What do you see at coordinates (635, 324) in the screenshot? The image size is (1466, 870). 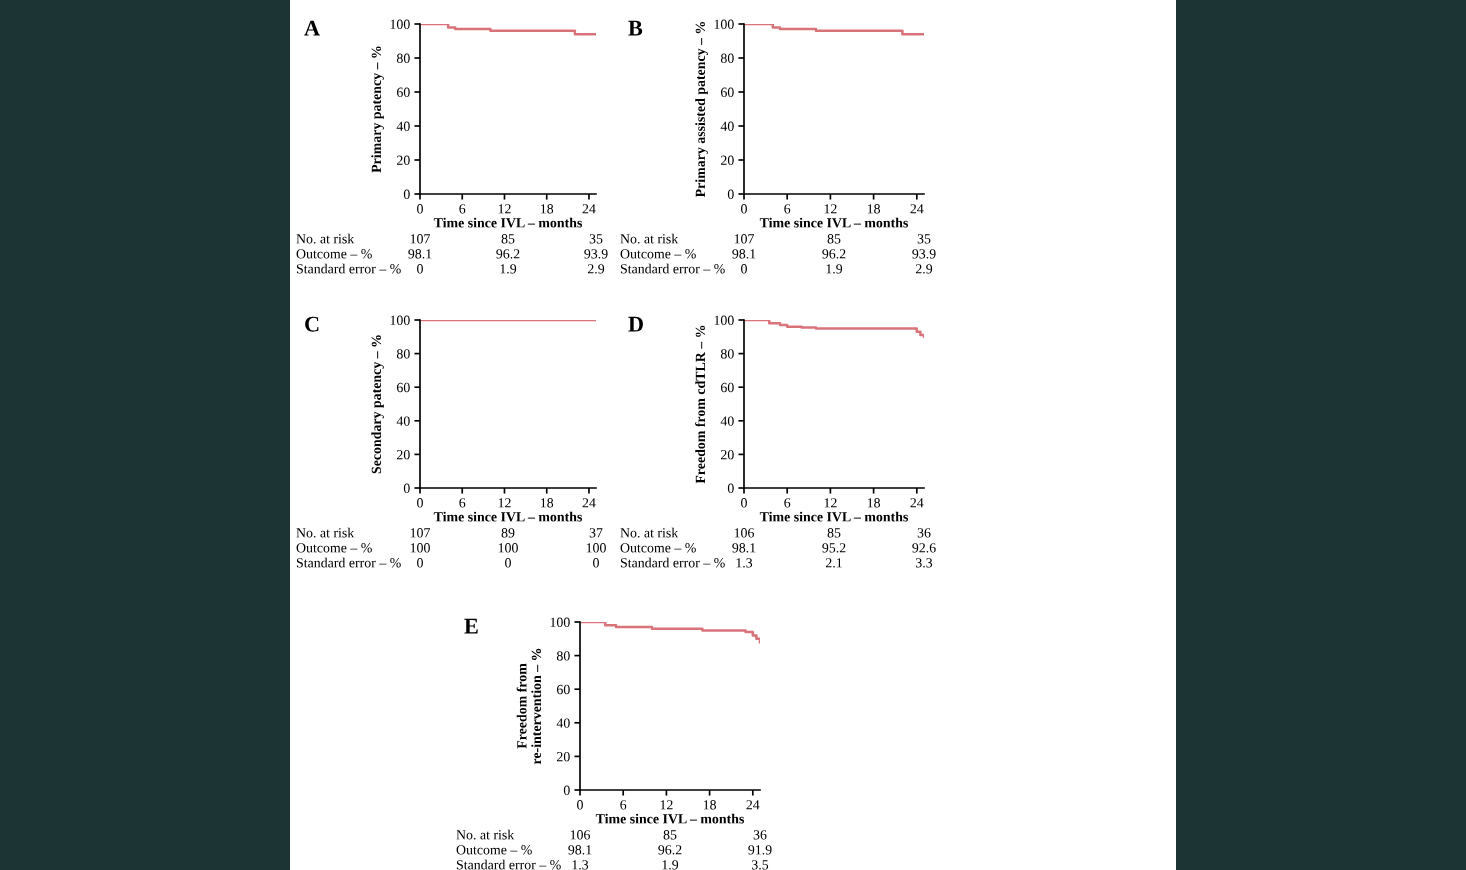 I see `chart-title: D` at bounding box center [635, 324].